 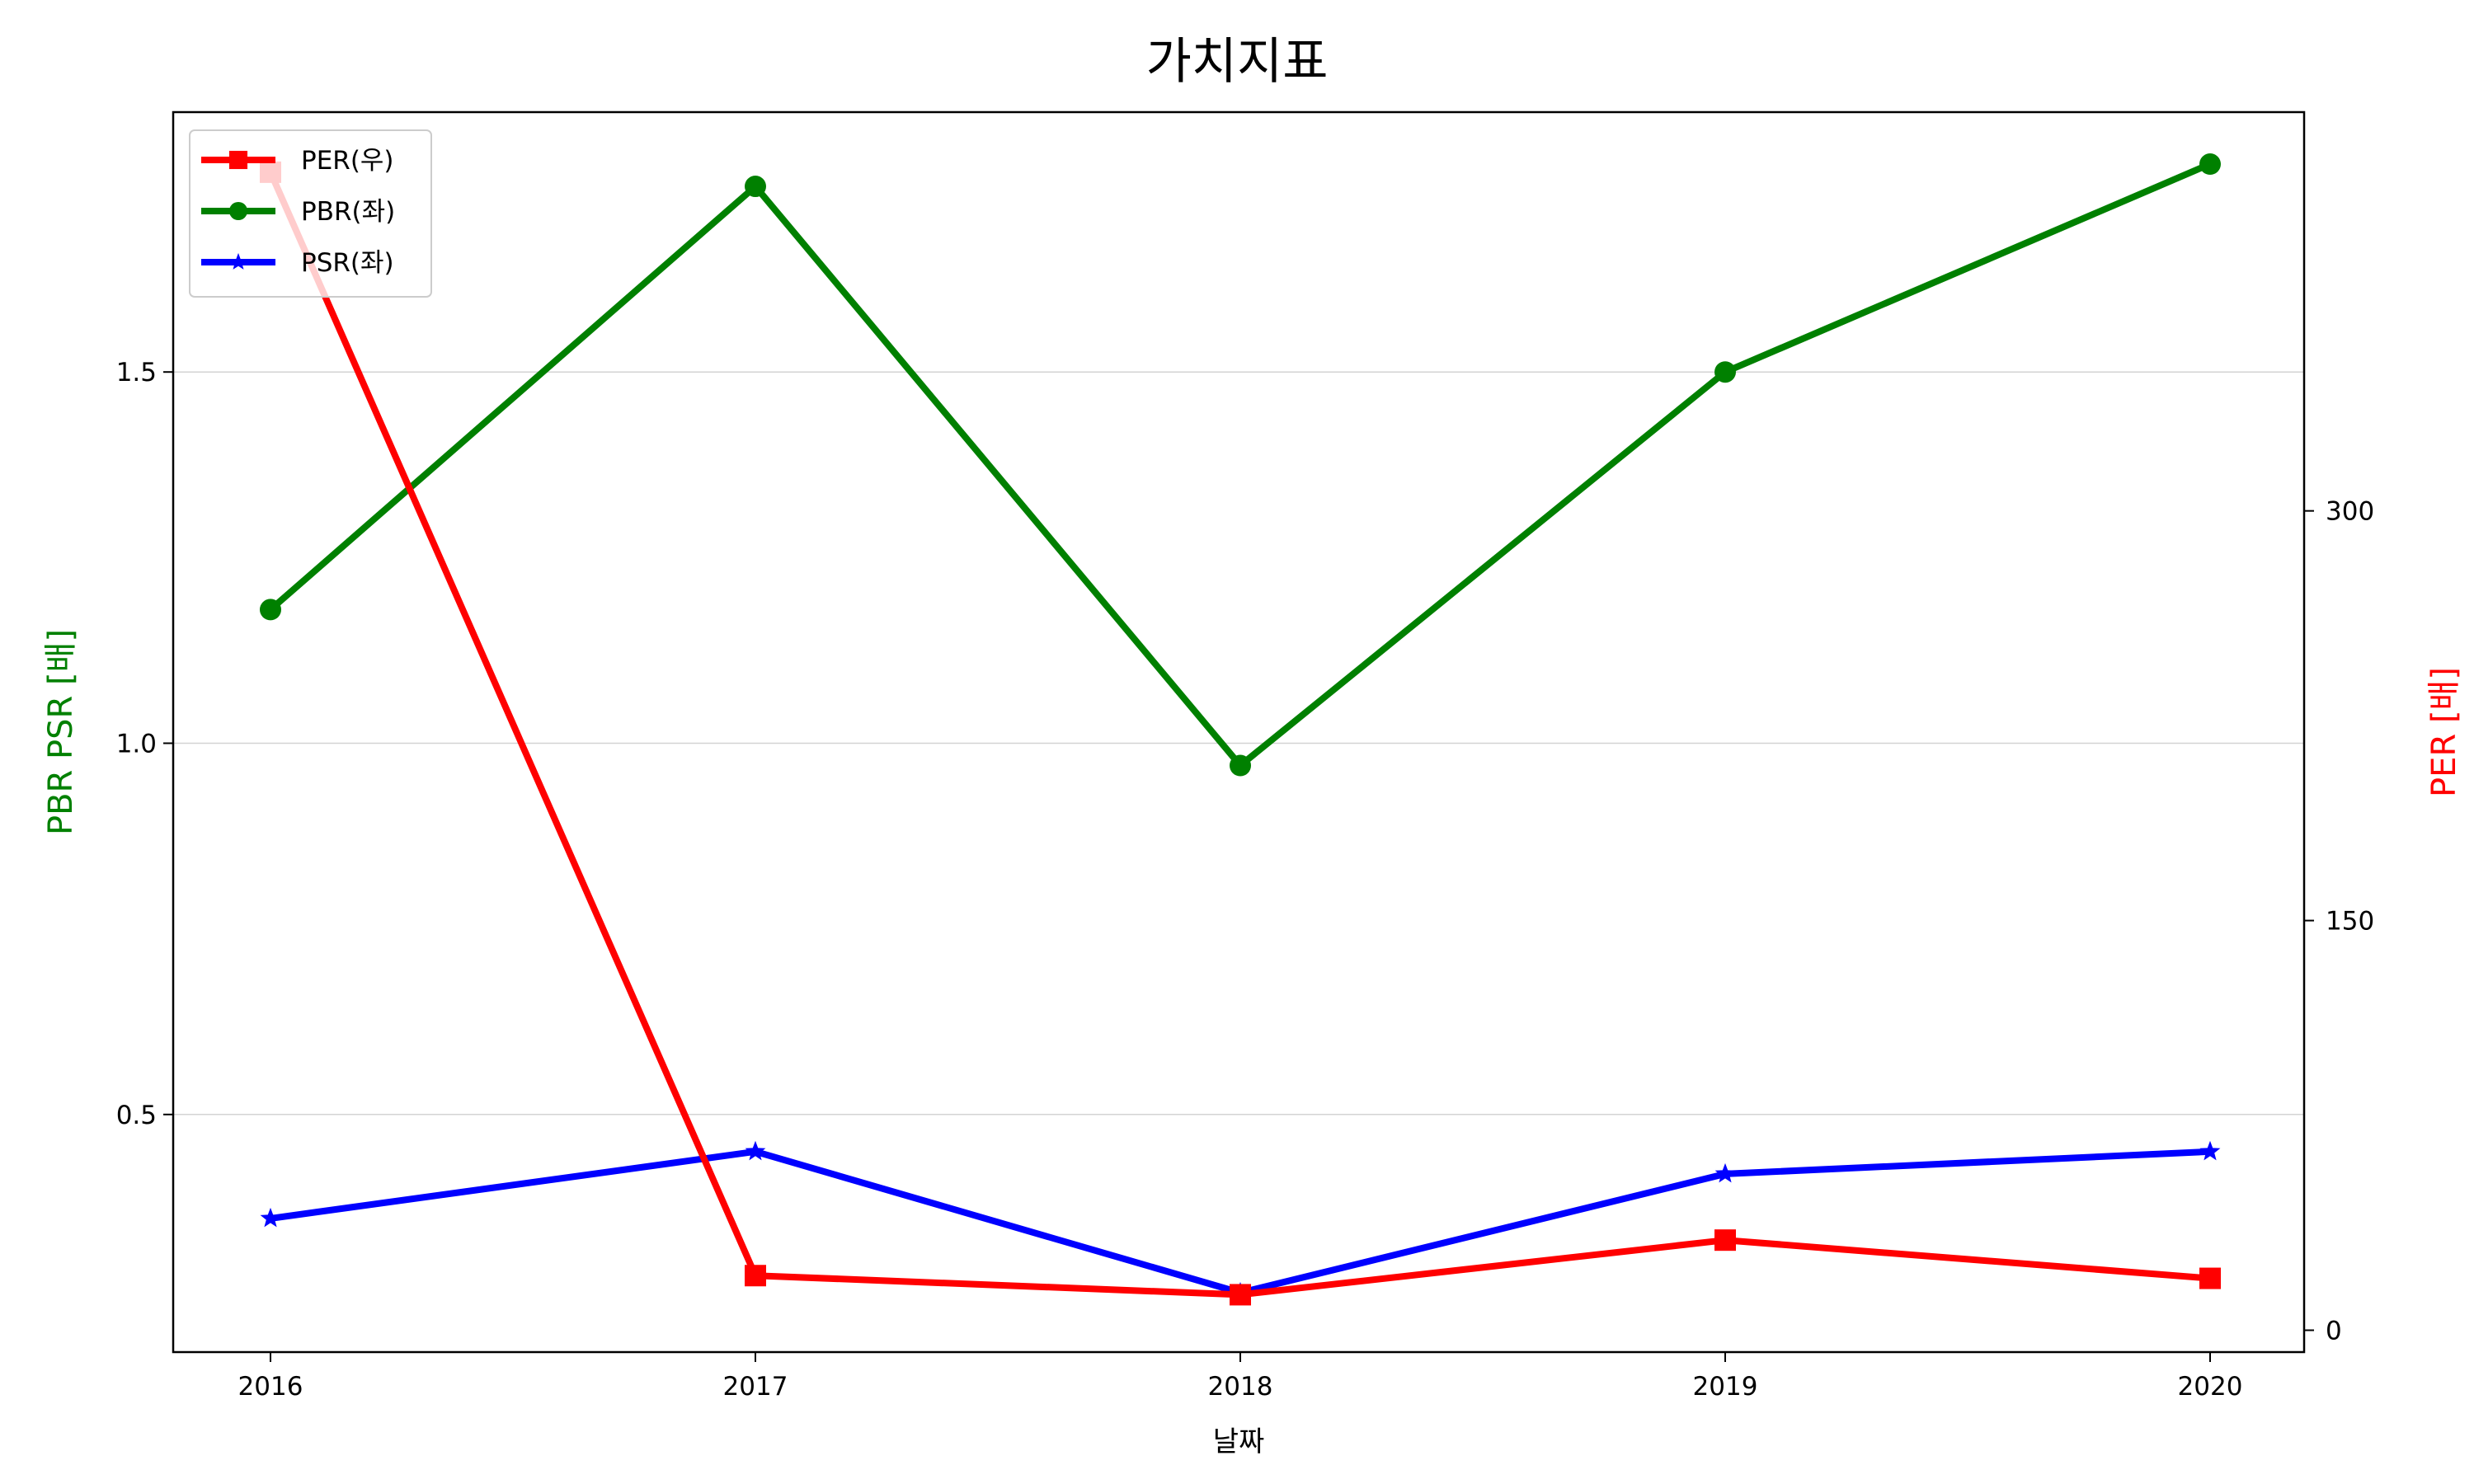 I want to click on y-axis-right-label: PER [배], so click(x=2444, y=732).